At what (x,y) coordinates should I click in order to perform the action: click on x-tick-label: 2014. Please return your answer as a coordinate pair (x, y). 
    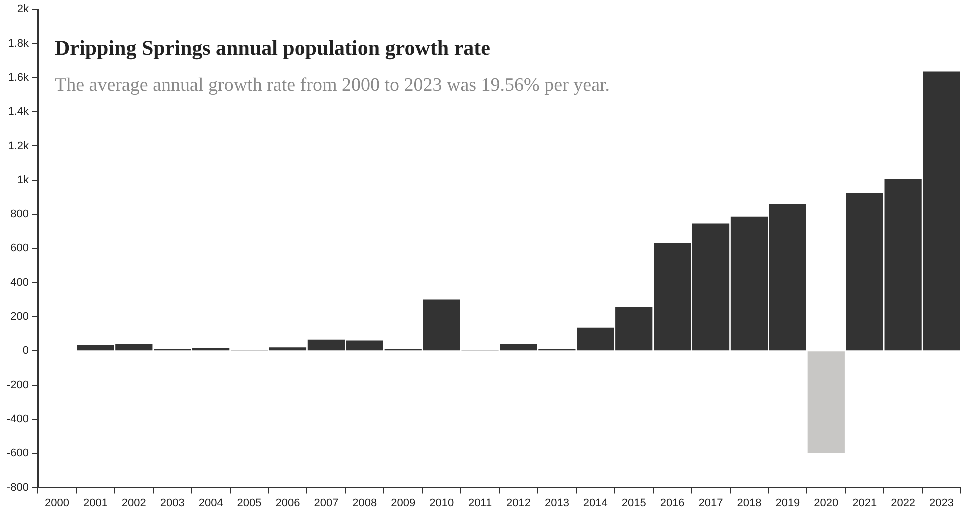
    Looking at the image, I should click on (595, 503).